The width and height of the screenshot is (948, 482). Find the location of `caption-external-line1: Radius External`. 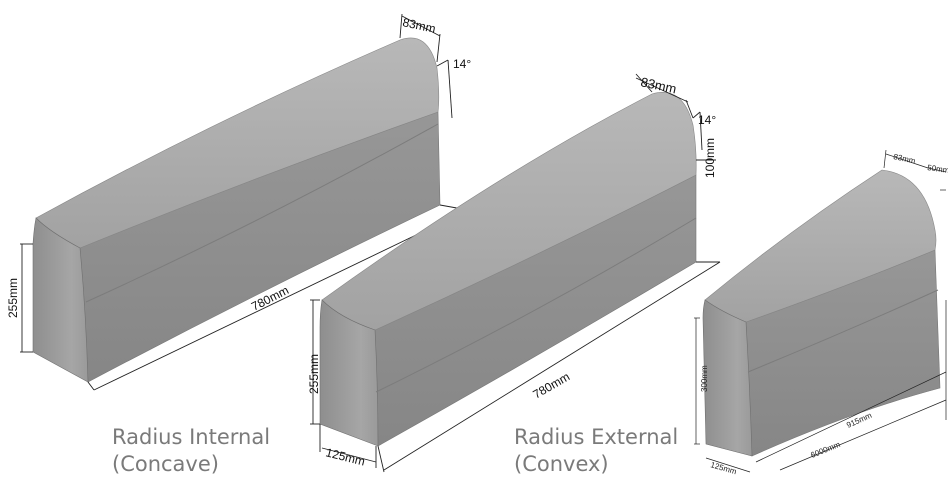

caption-external-line1: Radius External is located at coordinates (596, 437).